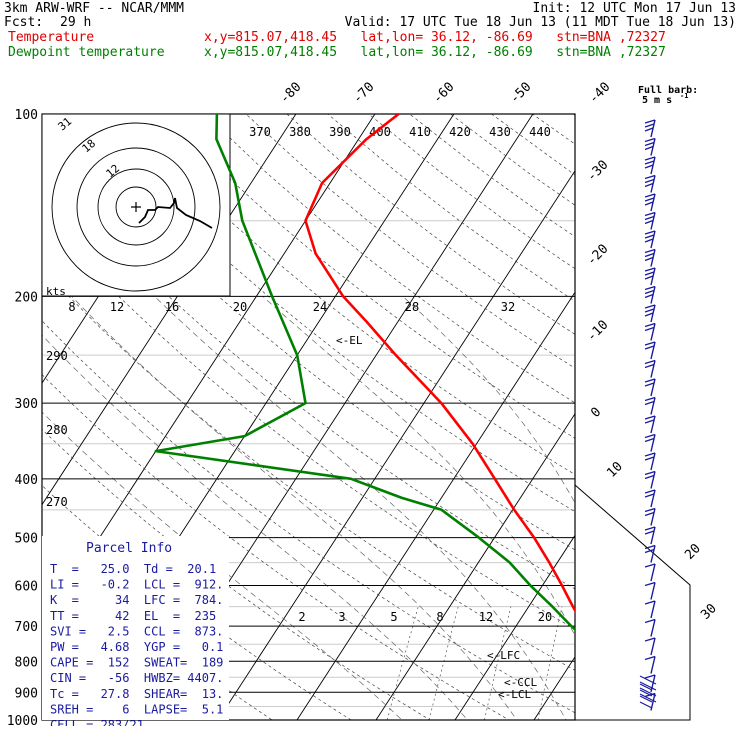  I want to click on hodograph-trace, so click(175, 213).